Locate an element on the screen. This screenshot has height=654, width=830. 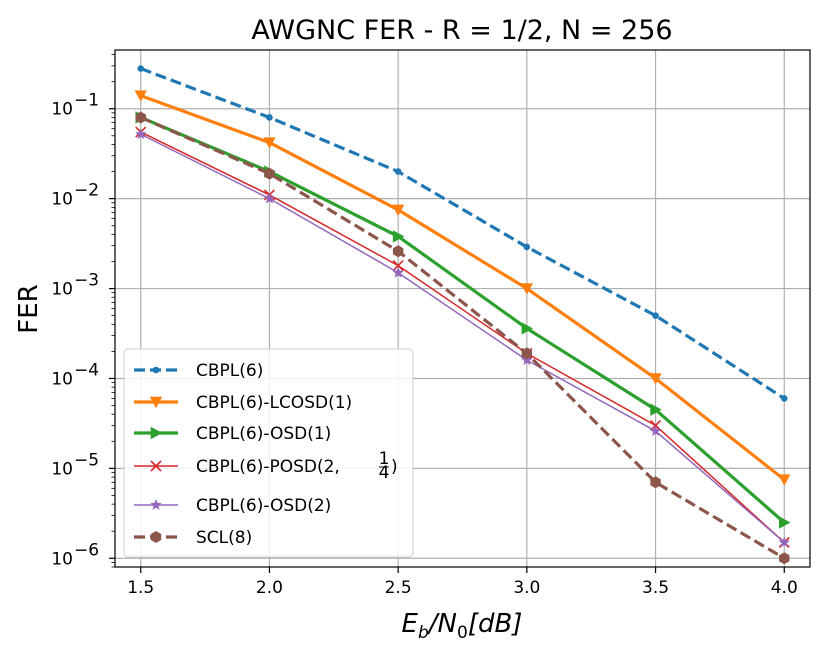
x-tick-label: 3.0 is located at coordinates (526, 588).